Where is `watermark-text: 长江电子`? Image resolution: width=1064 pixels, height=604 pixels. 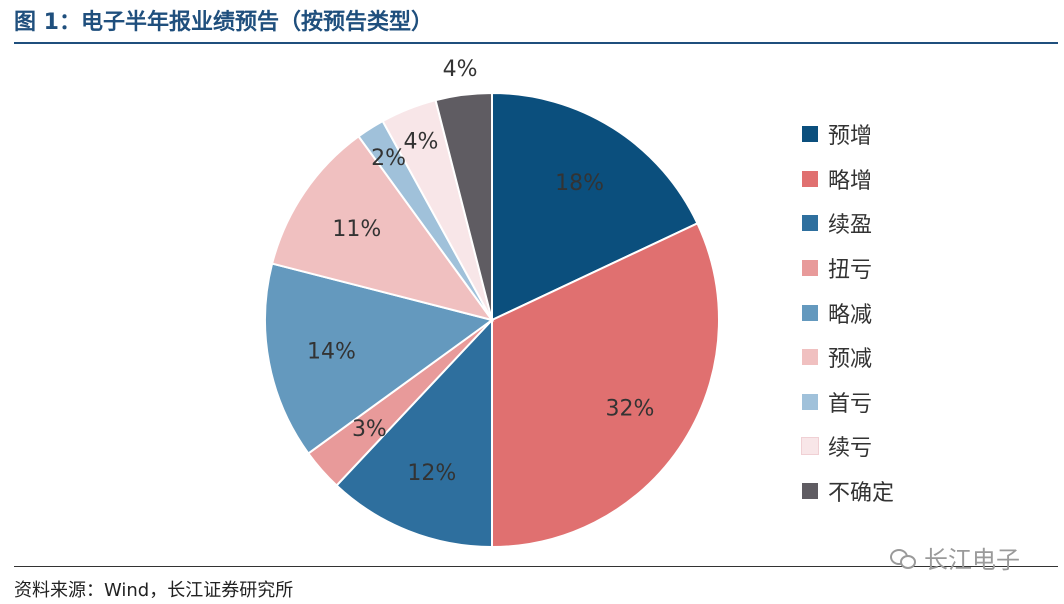 watermark-text: 长江电子 is located at coordinates (972, 560).